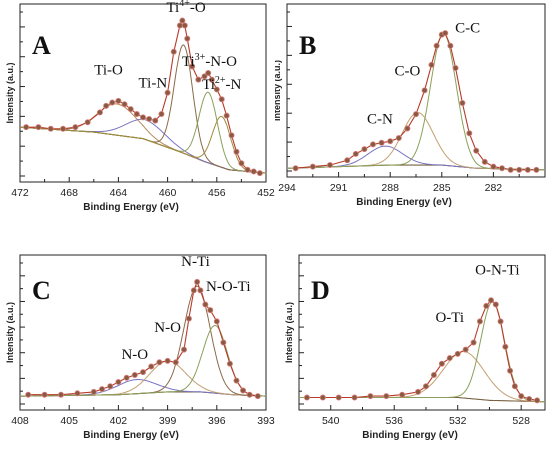 Image resolution: width=550 pixels, height=466 pixels. I want to click on panel-label: C, so click(41, 290).